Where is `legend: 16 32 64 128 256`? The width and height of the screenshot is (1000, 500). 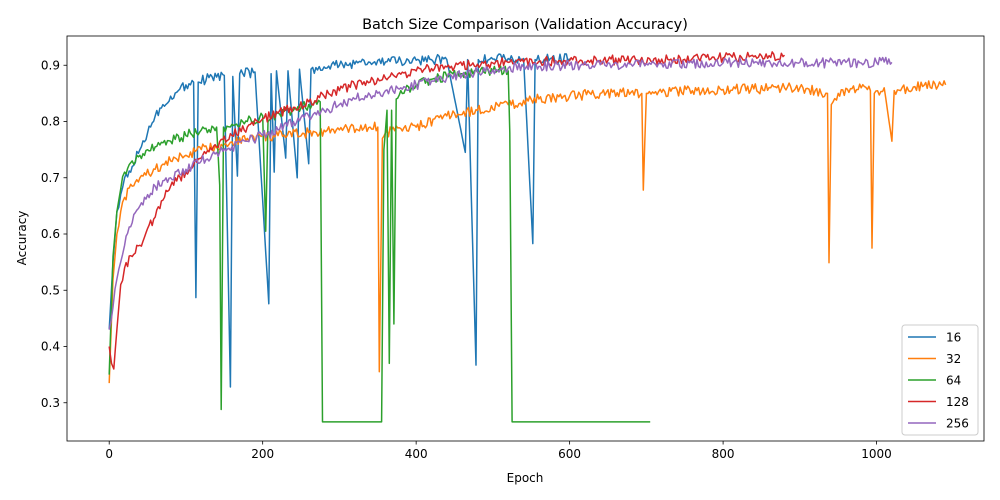 legend: 16 32 64 128 256 is located at coordinates (940, 380).